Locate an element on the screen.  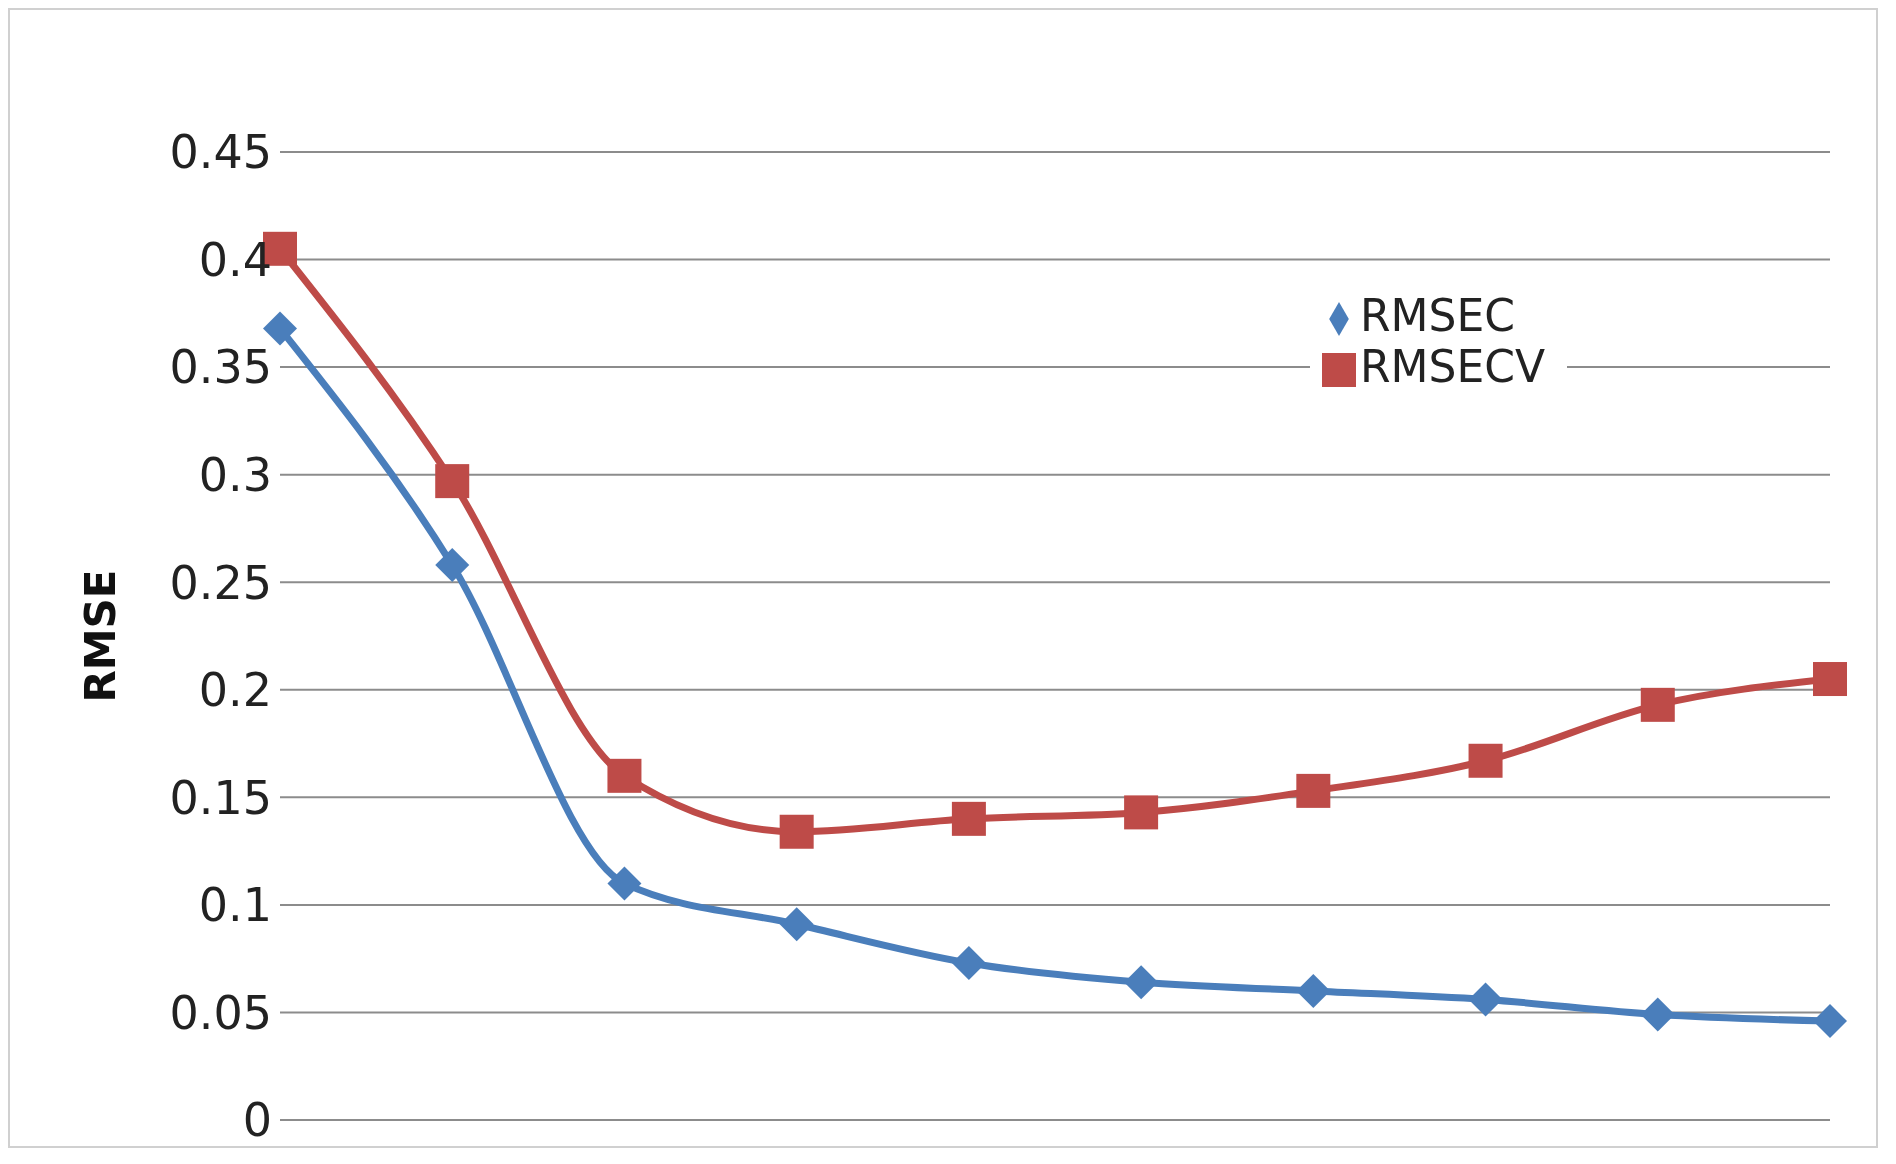
y-tick-label: 0.2 is located at coordinates (235, 690).